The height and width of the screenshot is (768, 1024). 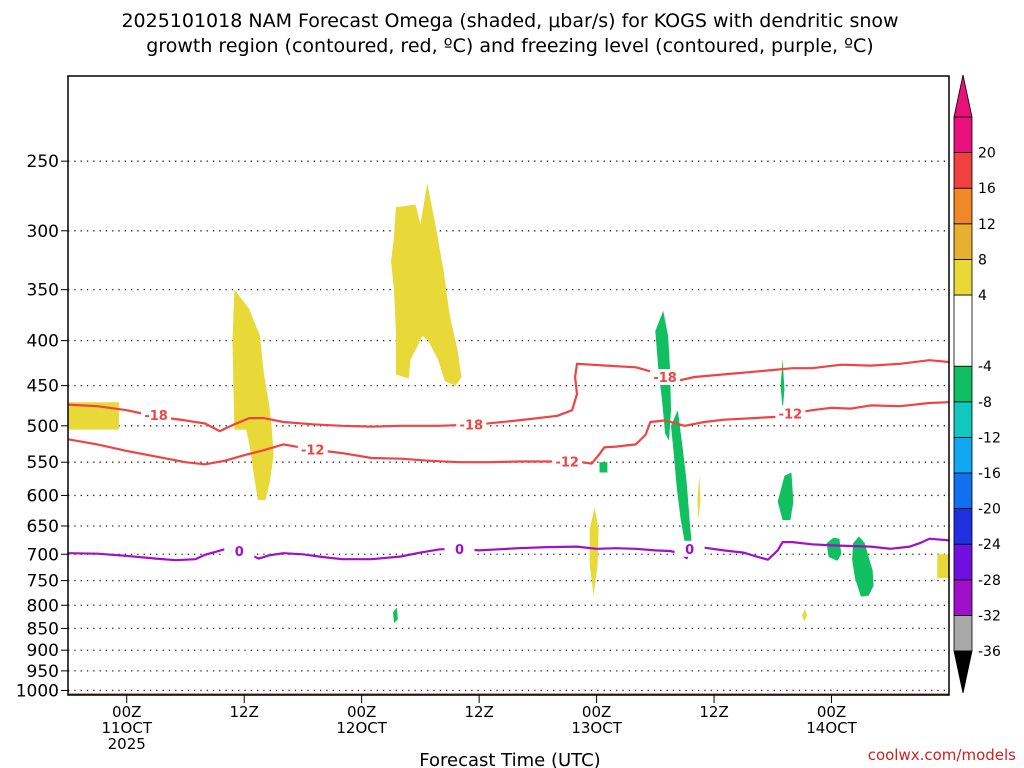 What do you see at coordinates (942, 755) in the screenshot?
I see `site-credit: coolwx.com/models` at bounding box center [942, 755].